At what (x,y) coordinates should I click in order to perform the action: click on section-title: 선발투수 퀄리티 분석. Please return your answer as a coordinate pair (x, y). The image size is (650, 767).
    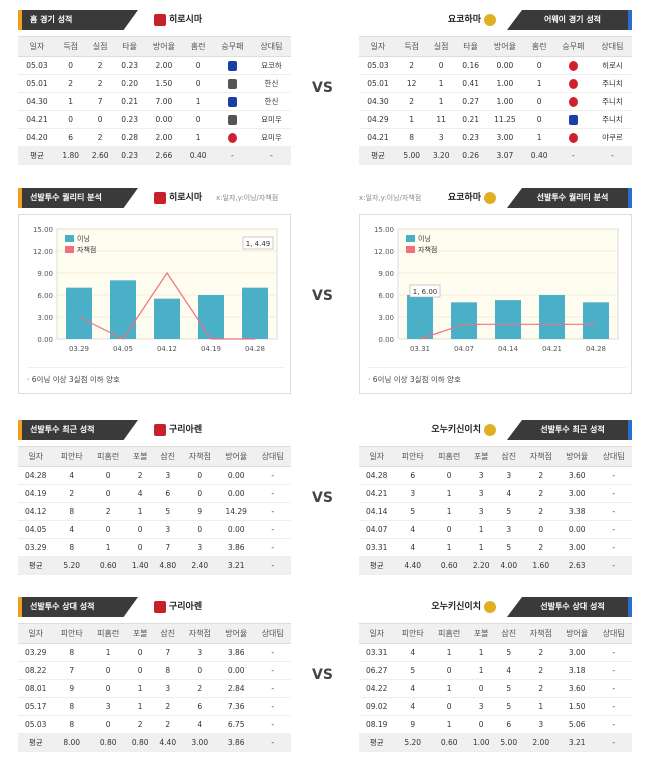
    Looking at the image, I should click on (569, 198).